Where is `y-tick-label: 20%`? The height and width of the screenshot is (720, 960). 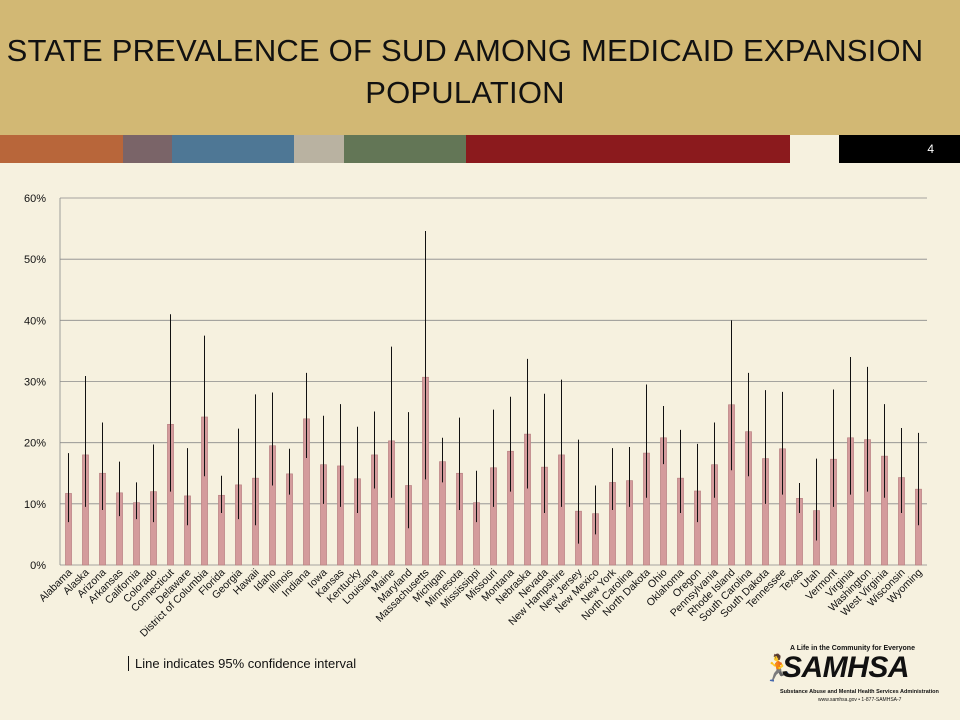 y-tick-label: 20% is located at coordinates (35, 444).